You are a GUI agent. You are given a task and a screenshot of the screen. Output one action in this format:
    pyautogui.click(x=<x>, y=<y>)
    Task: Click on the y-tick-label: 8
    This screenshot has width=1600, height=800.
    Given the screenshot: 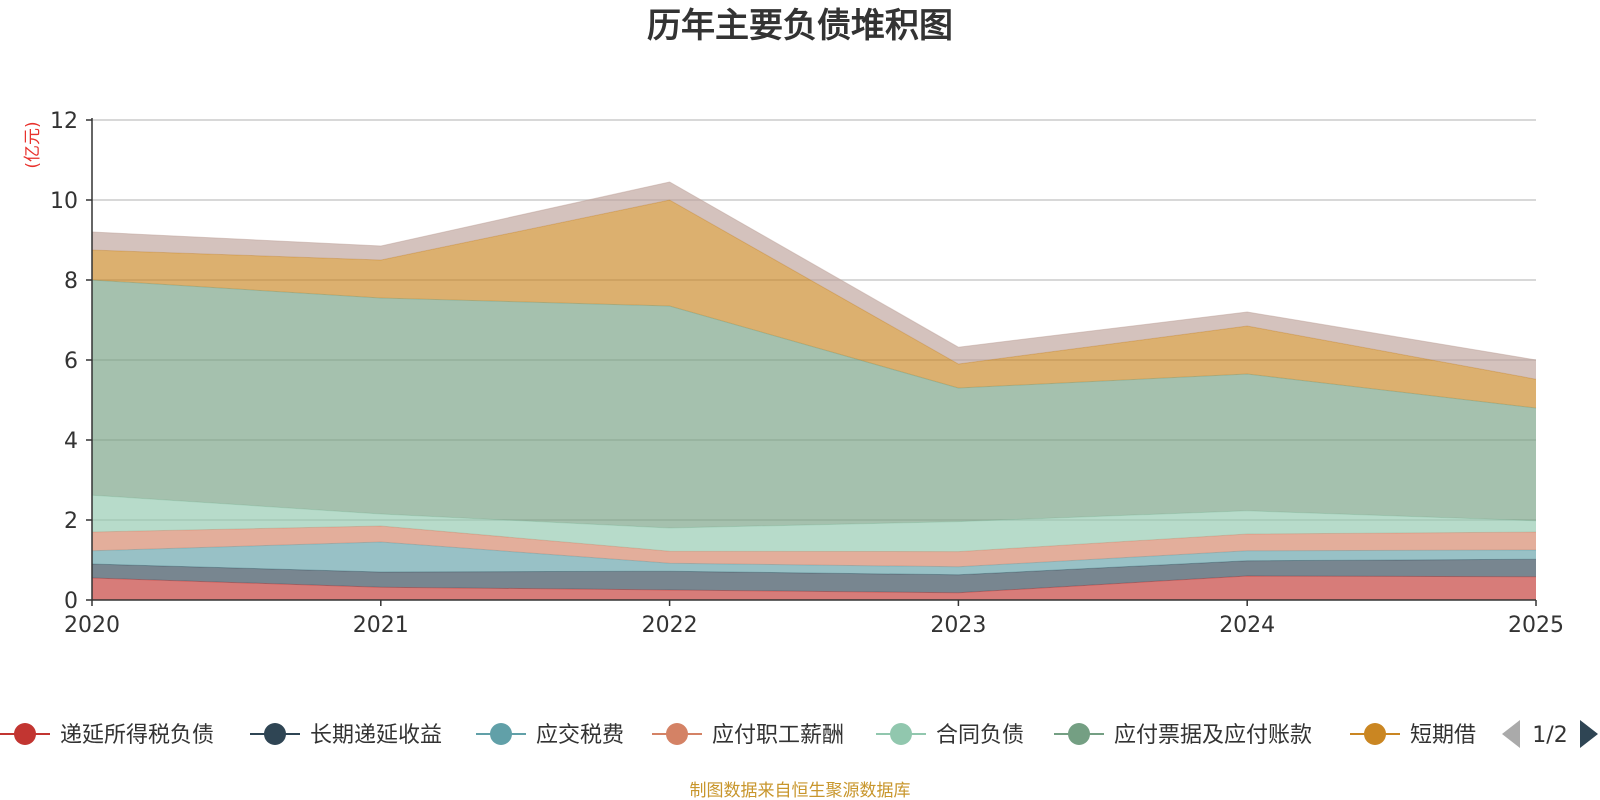 What is the action you would take?
    pyautogui.click(x=71, y=281)
    